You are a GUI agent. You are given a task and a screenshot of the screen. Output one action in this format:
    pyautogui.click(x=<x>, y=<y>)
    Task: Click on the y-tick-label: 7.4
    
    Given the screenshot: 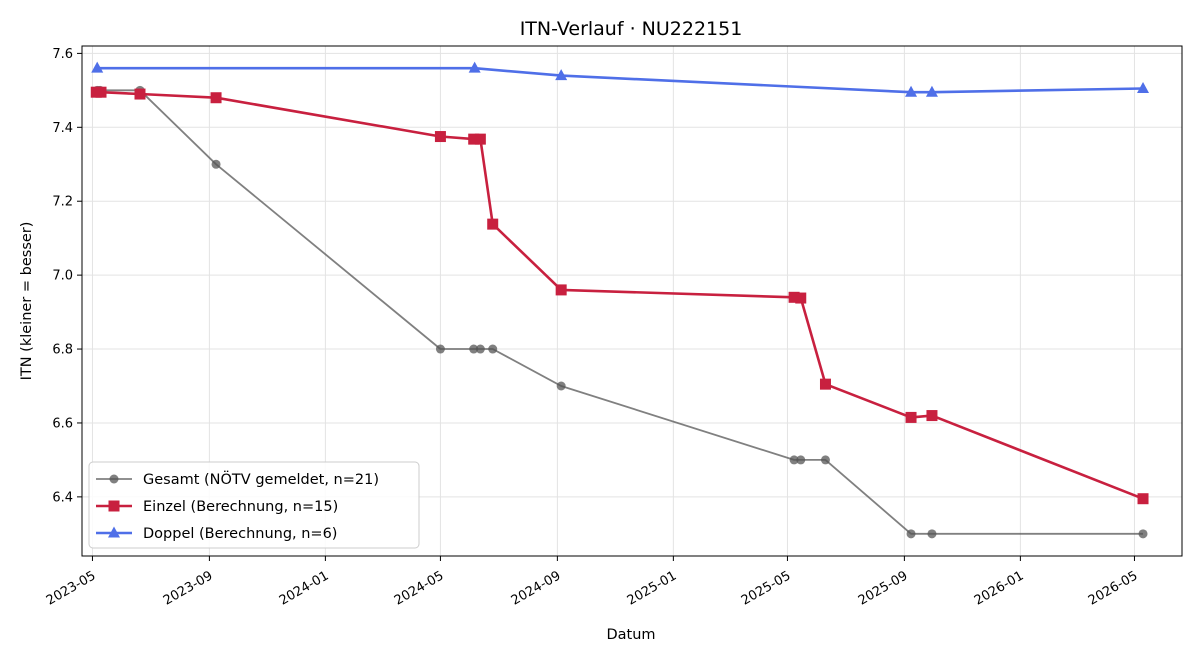 What is the action you would take?
    pyautogui.click(x=62, y=128)
    